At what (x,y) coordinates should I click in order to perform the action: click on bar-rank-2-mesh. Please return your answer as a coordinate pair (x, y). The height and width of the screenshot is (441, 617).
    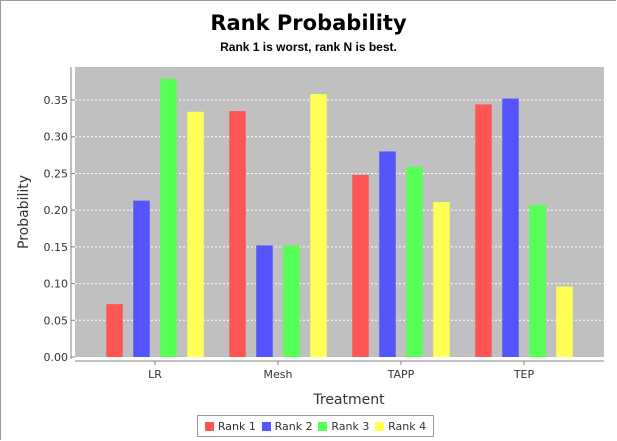
    Looking at the image, I should click on (264, 301).